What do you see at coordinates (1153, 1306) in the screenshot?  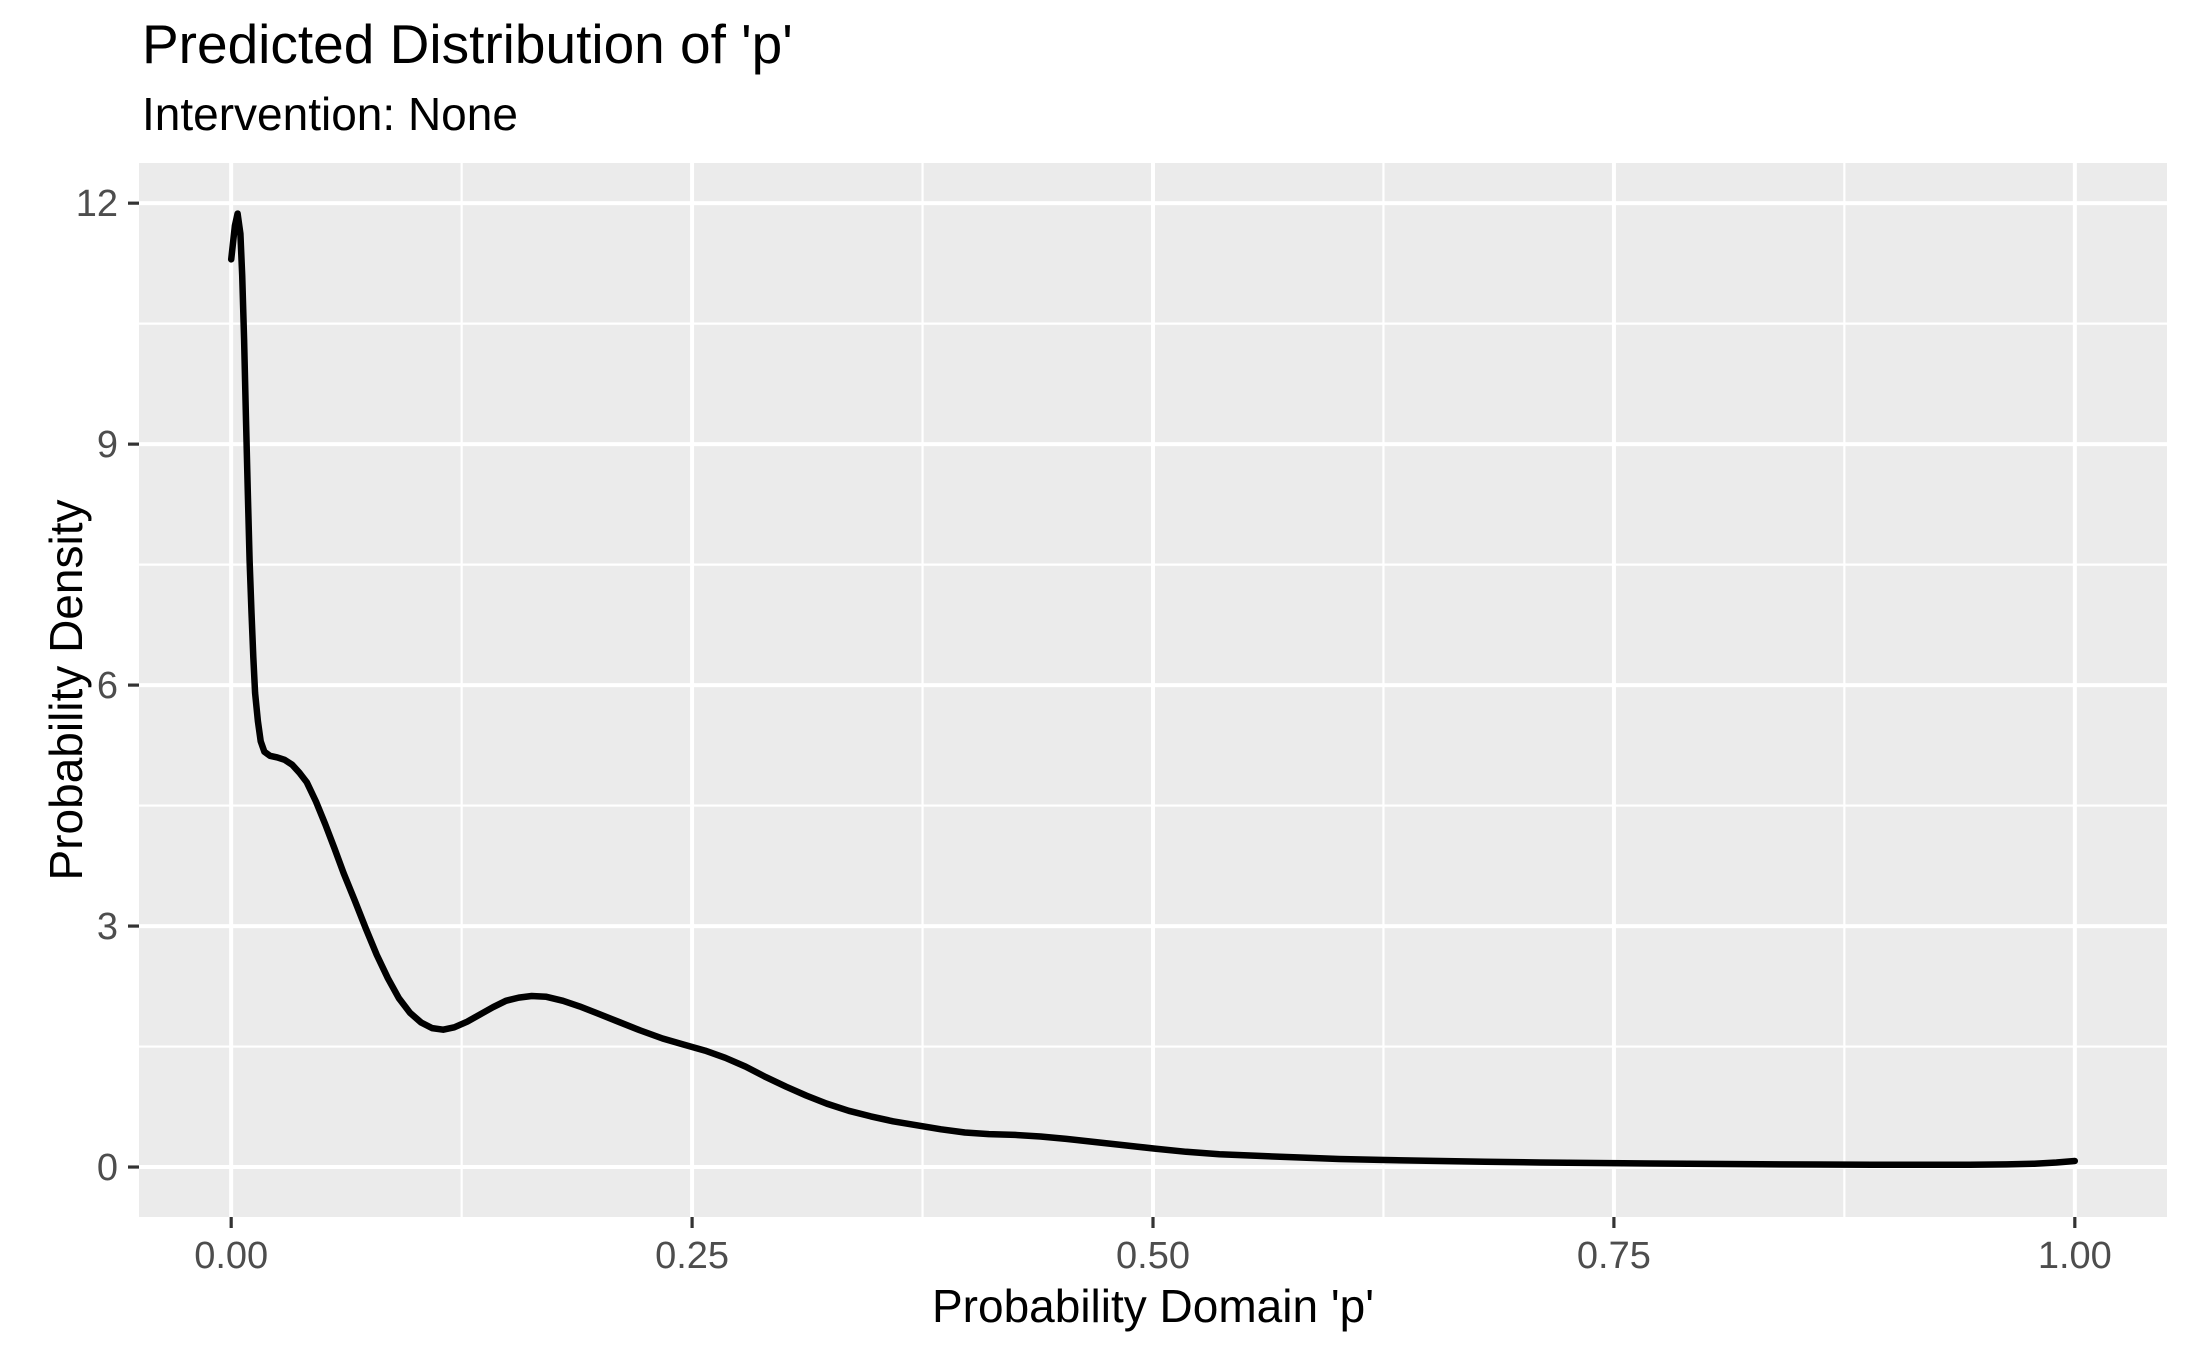 I see `x-axis-title: Probability Domain 'p'` at bounding box center [1153, 1306].